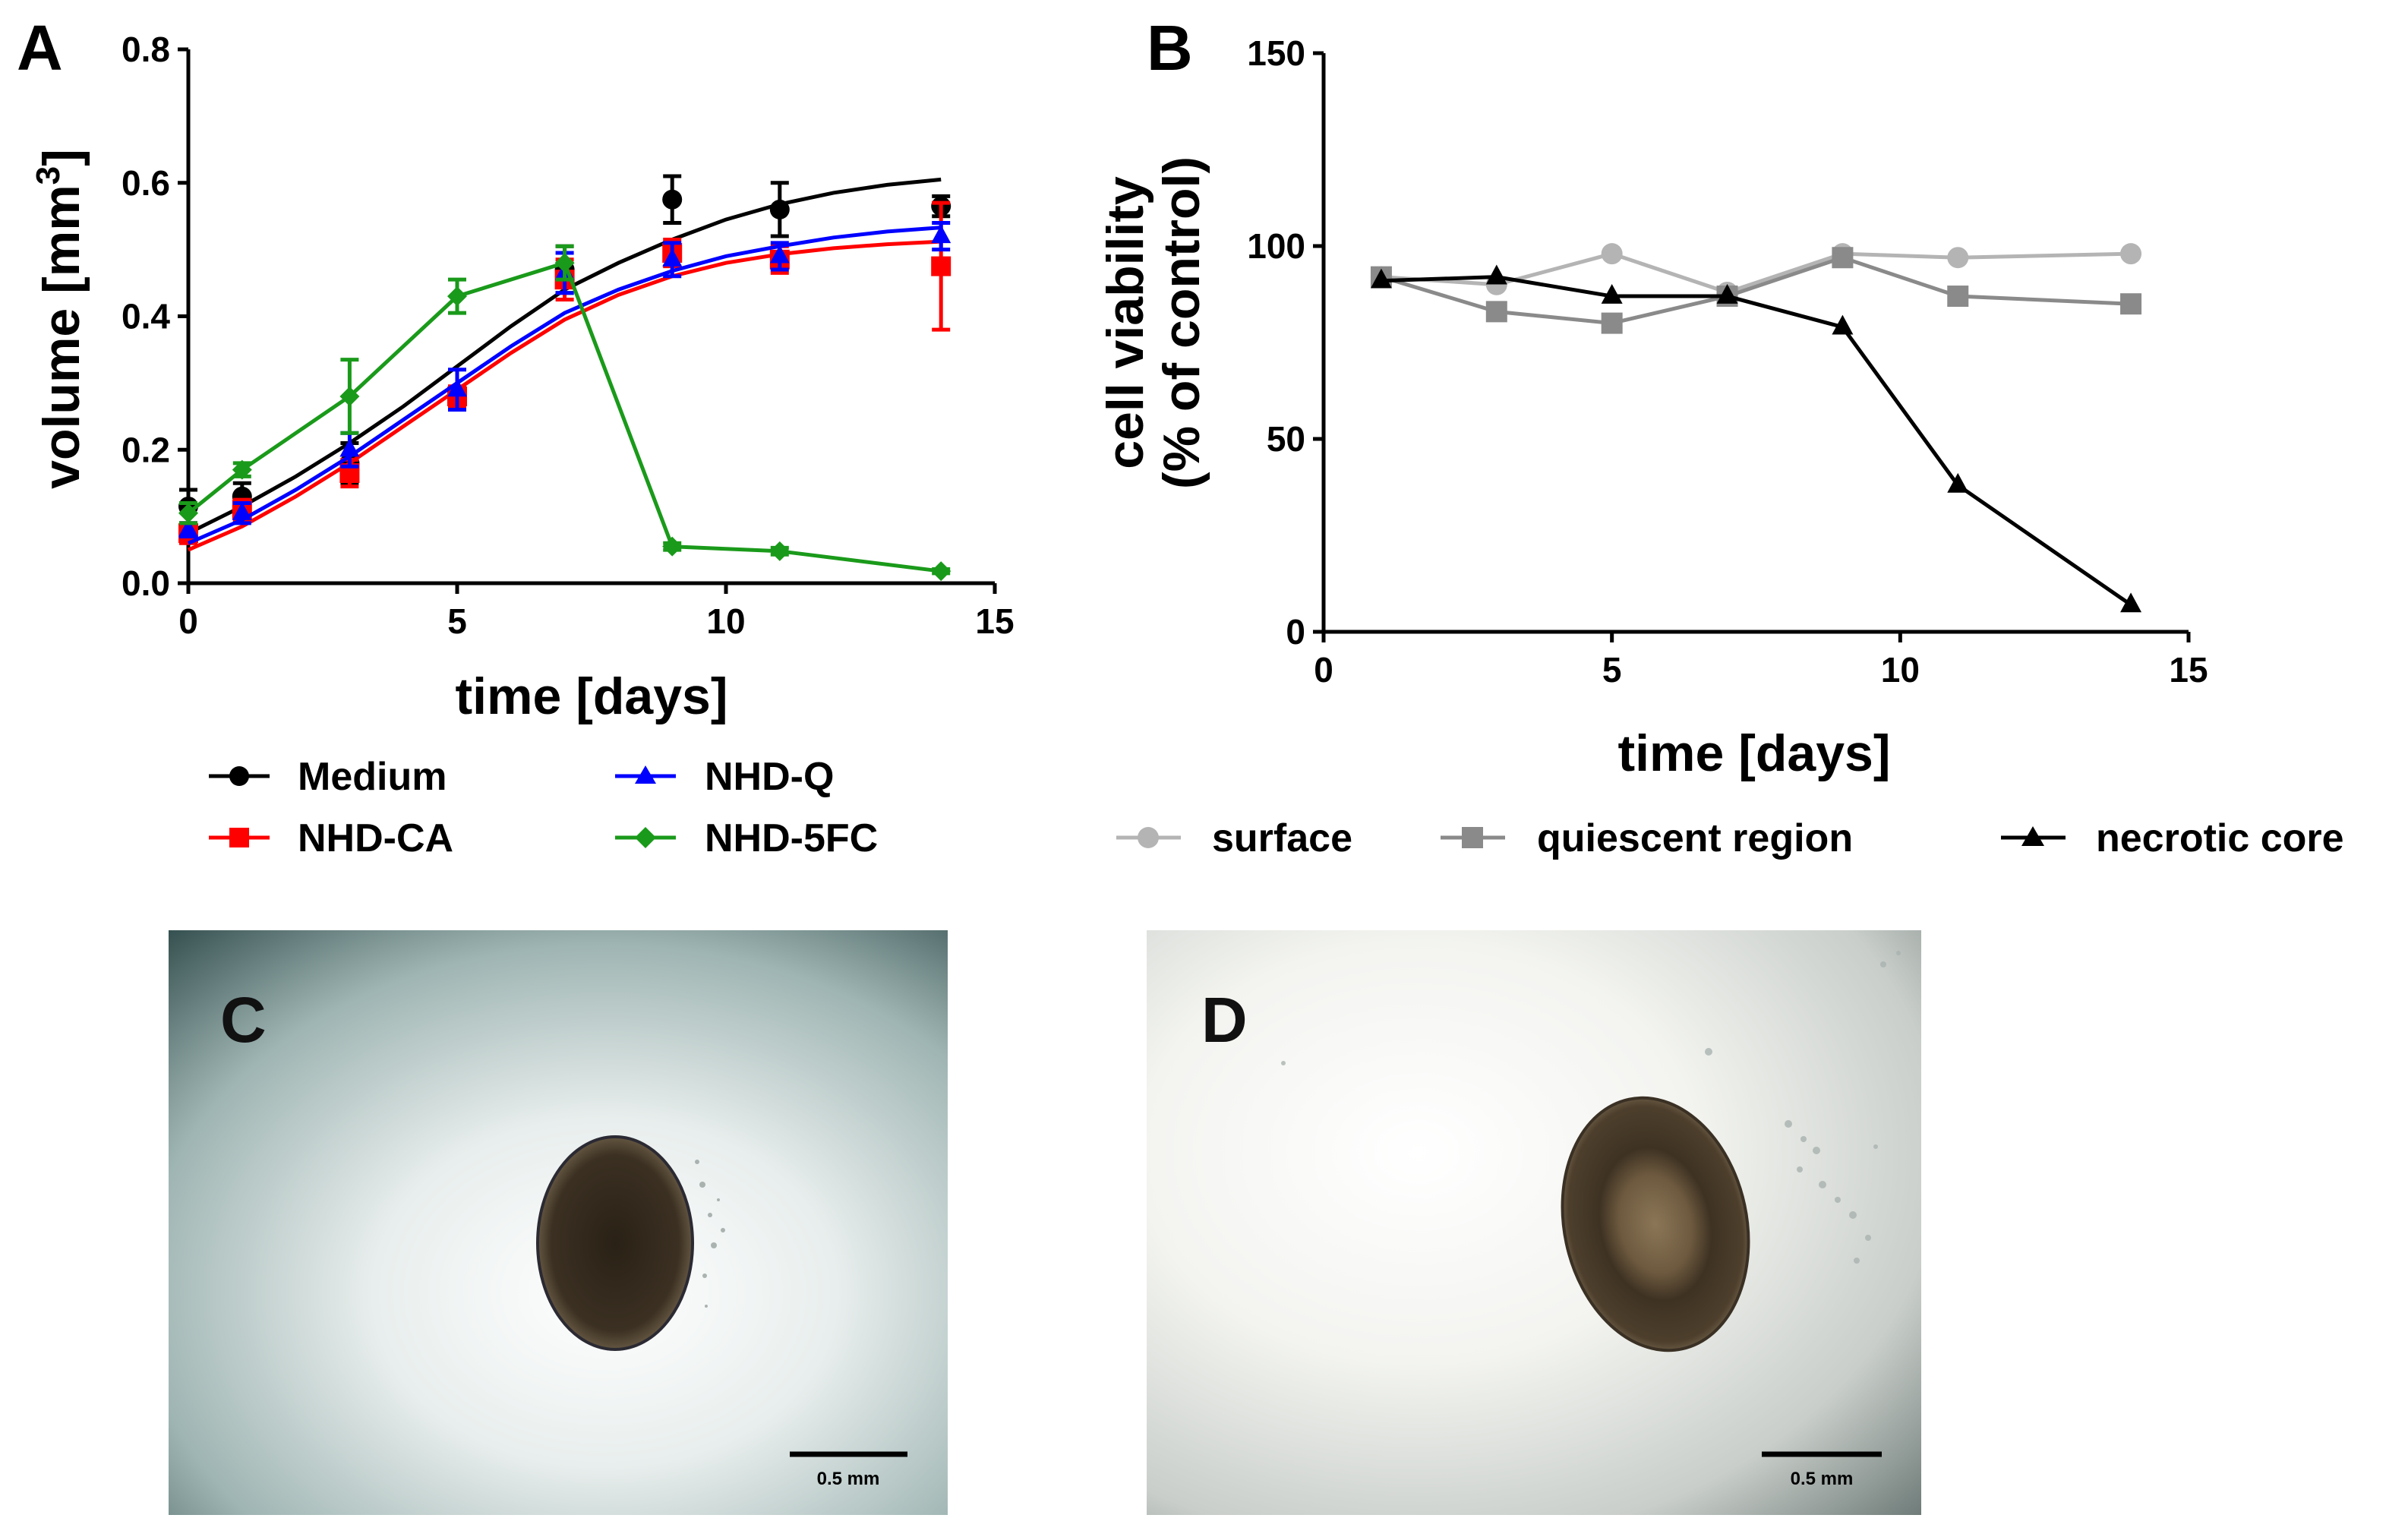 The height and width of the screenshot is (1537, 2408). I want to click on scale-bar-label-c: 0.5 mm, so click(848, 1479).